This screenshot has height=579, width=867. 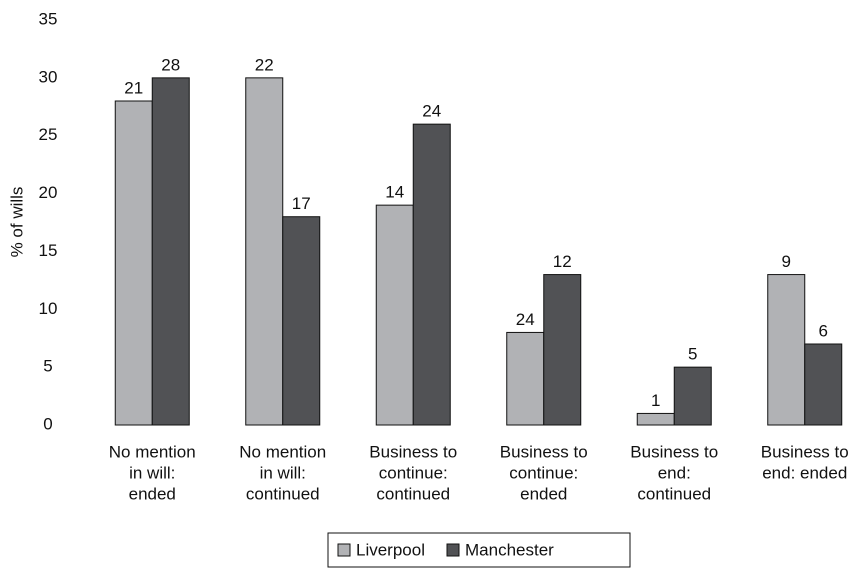 I want to click on y-axis-label: % of wills, so click(x=16, y=222).